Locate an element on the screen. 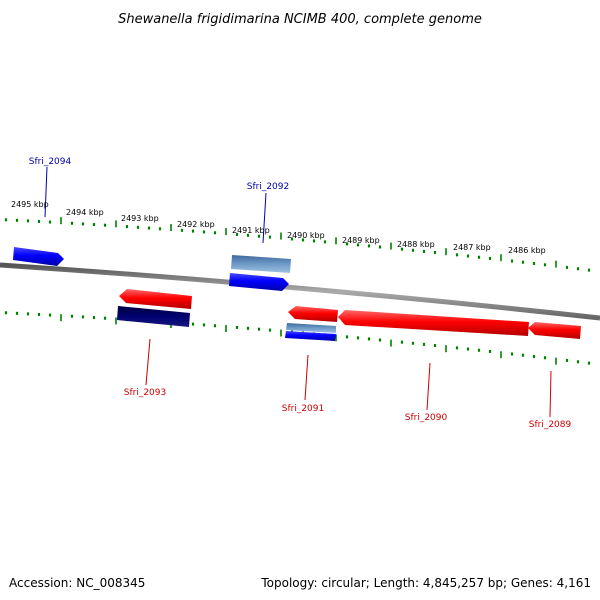  tick-label-2493: 2493 kbp is located at coordinates (140, 218).